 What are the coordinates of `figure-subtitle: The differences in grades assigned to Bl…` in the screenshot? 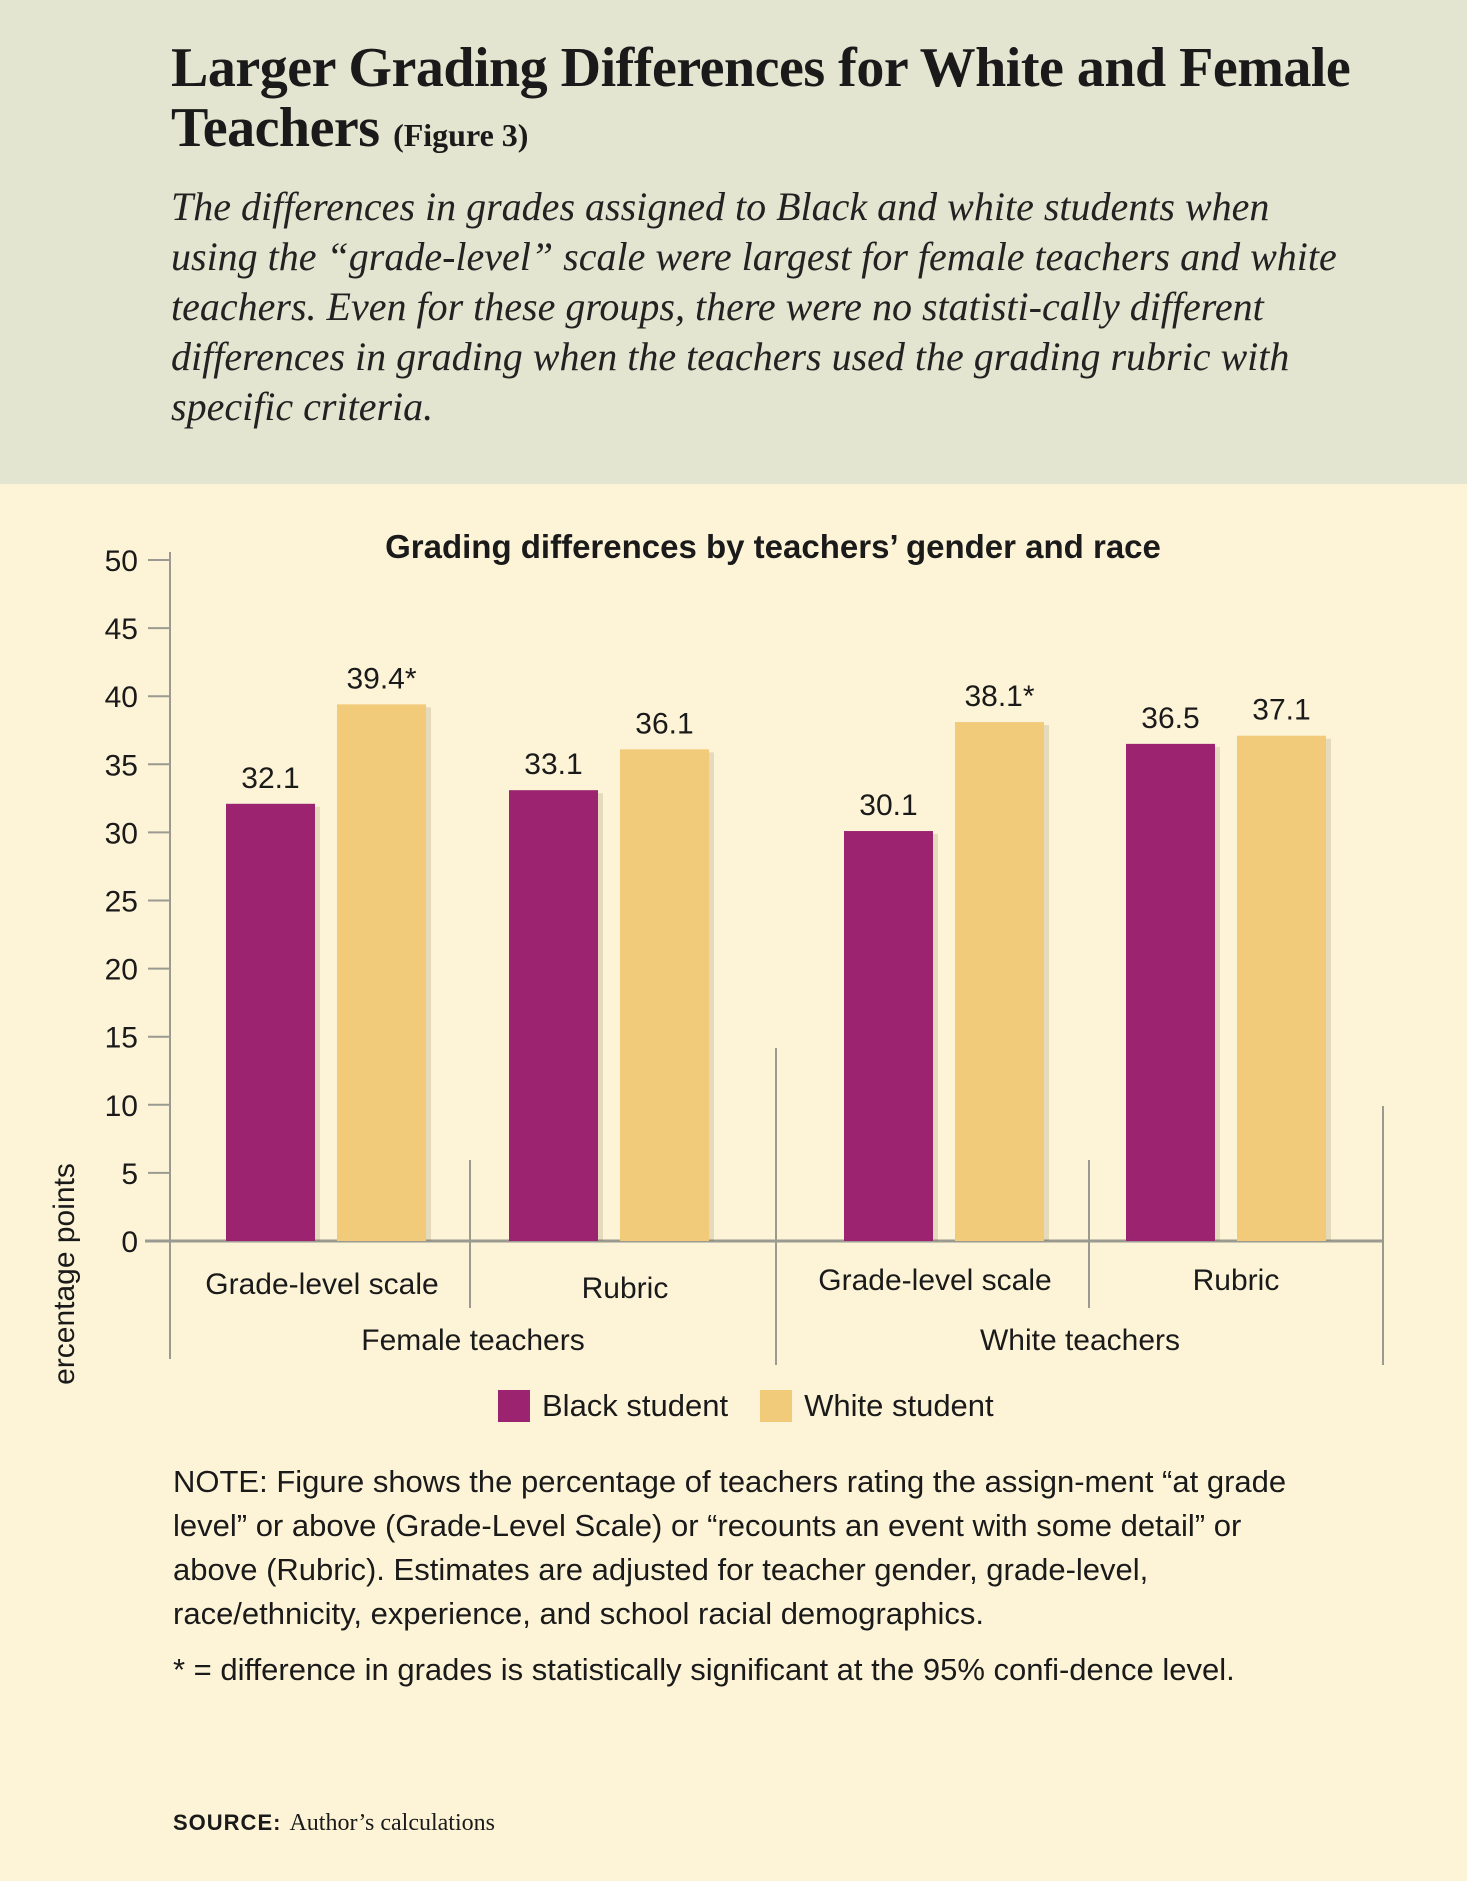 It's located at (754, 306).